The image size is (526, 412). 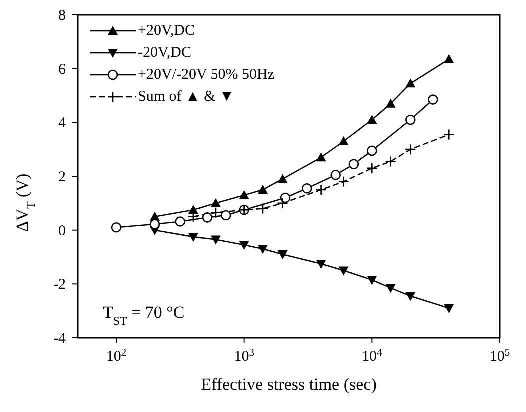 What do you see at coordinates (60, 285) in the screenshot?
I see `y-tick-label: -2` at bounding box center [60, 285].